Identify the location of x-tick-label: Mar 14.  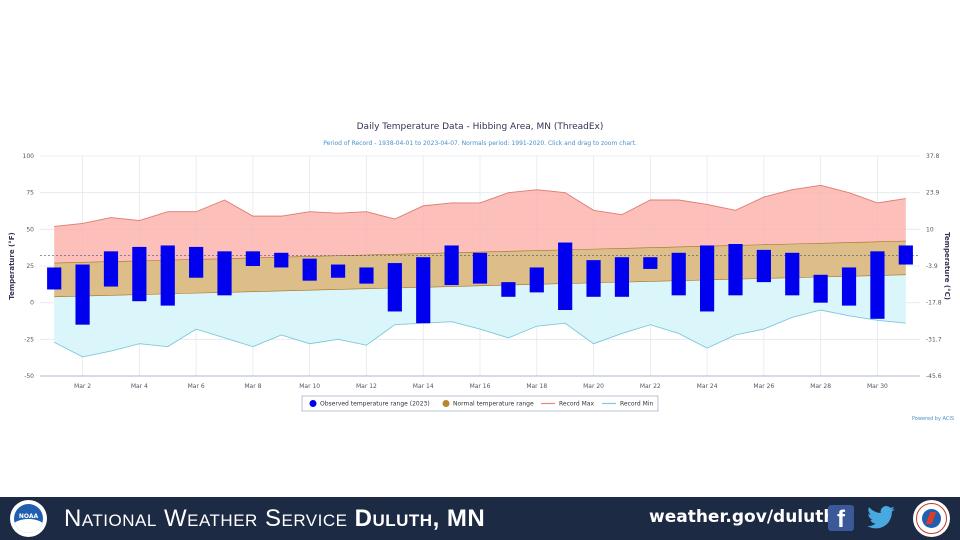
(423, 386).